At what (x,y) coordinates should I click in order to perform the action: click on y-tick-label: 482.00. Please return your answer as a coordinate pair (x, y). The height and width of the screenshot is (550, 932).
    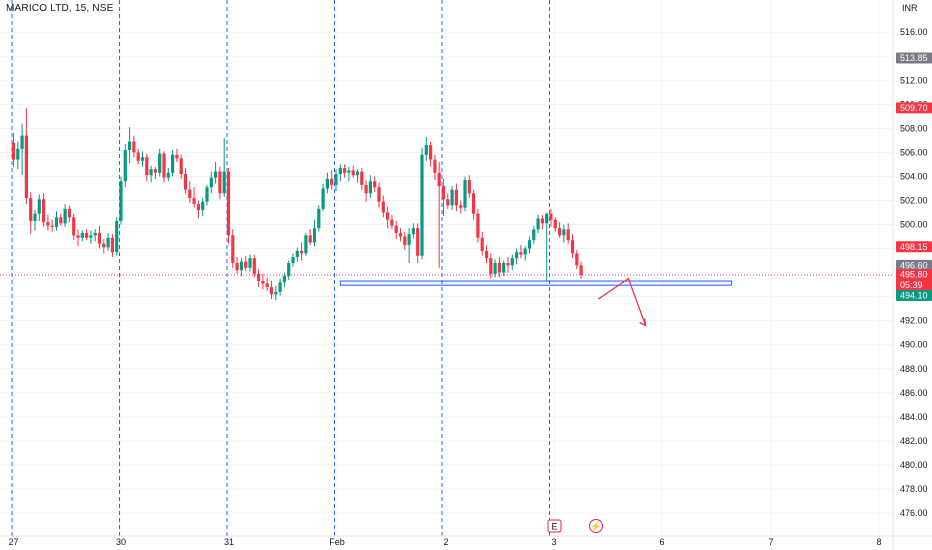
    Looking at the image, I should click on (914, 441).